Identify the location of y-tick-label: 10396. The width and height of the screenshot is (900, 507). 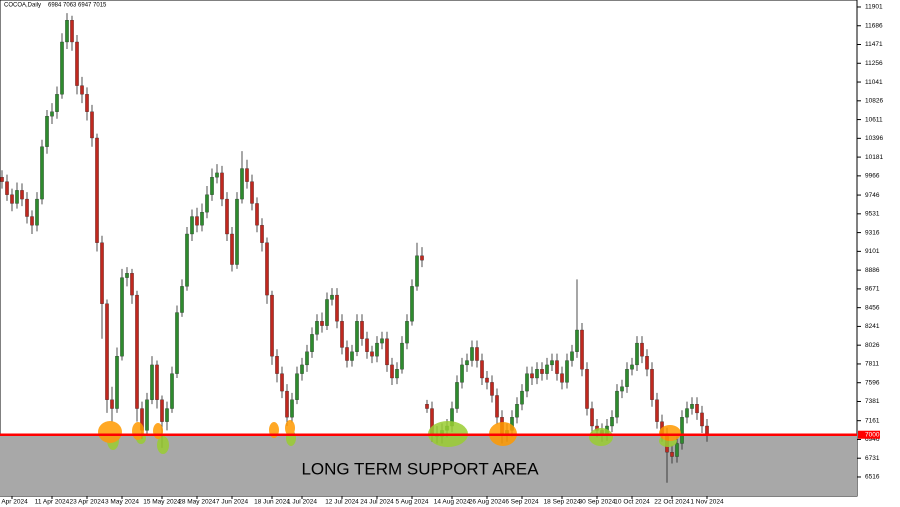
(874, 138).